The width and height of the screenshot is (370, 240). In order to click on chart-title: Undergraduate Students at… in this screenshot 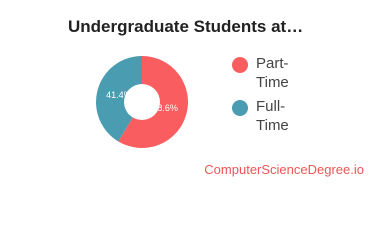, I will do `click(186, 26)`.